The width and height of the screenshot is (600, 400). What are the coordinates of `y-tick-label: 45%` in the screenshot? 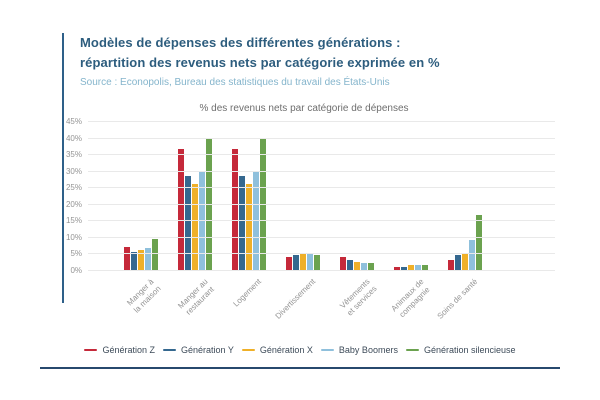 It's located at (73, 121).